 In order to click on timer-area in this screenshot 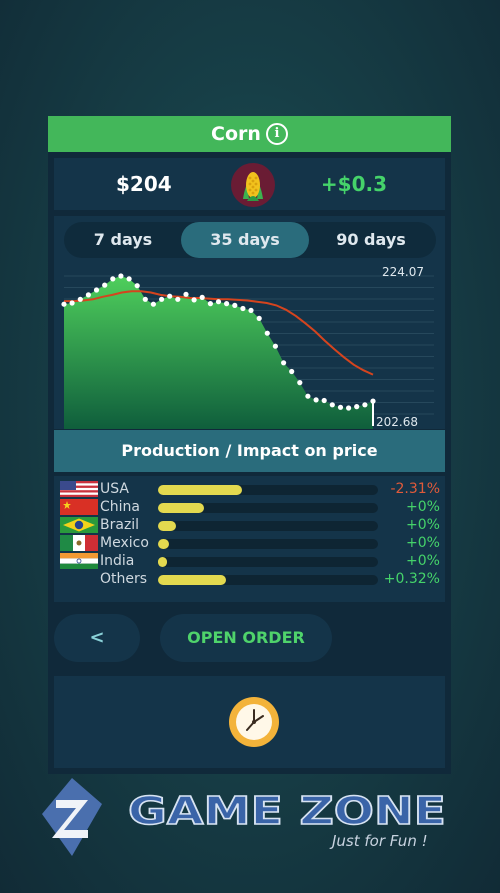, I will do `click(249, 722)`.